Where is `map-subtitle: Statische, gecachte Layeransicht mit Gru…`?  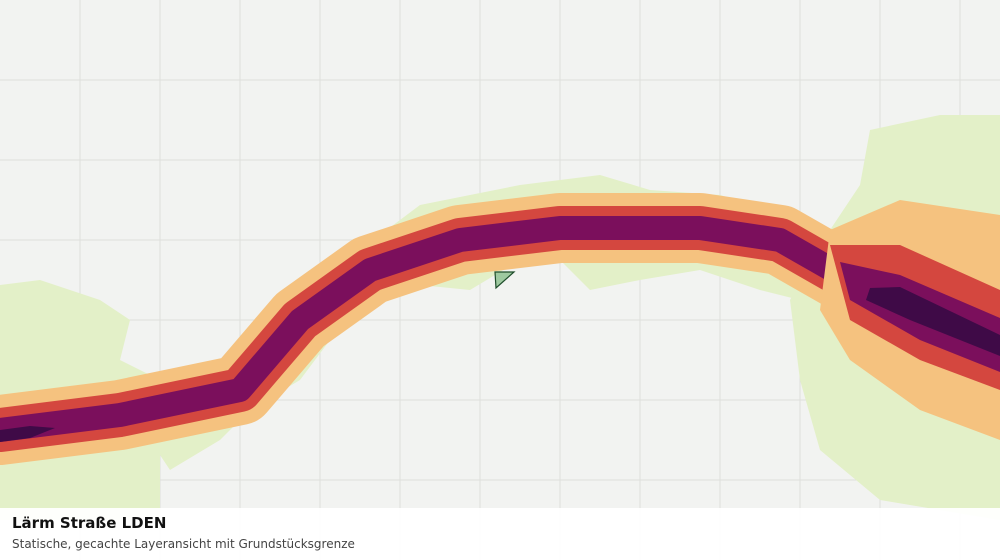
map-subtitle: Statische, gecachte Layeransicht mit Gru… is located at coordinates (183, 544).